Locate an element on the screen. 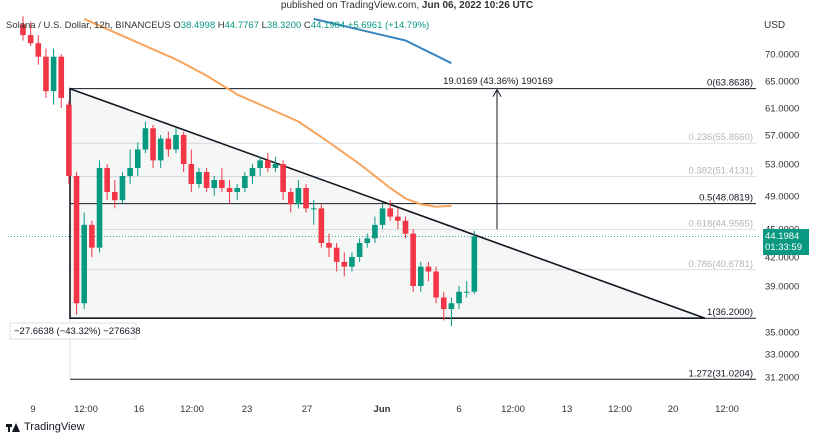  fib-level-label: 0.382(51.4131) is located at coordinates (721, 171).